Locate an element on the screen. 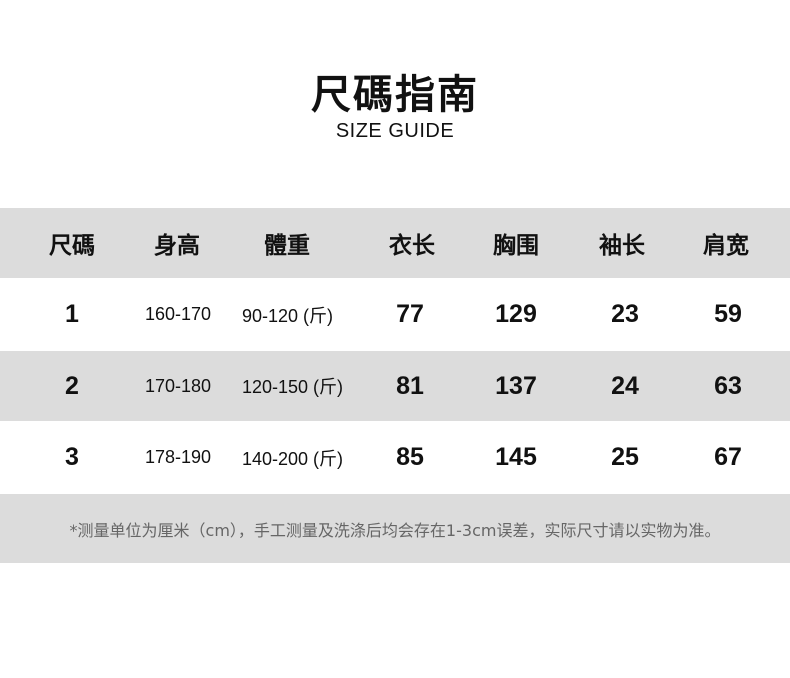 Image resolution: width=790 pixels, height=678 pixels. header-length: 衣长 is located at coordinates (412, 246).